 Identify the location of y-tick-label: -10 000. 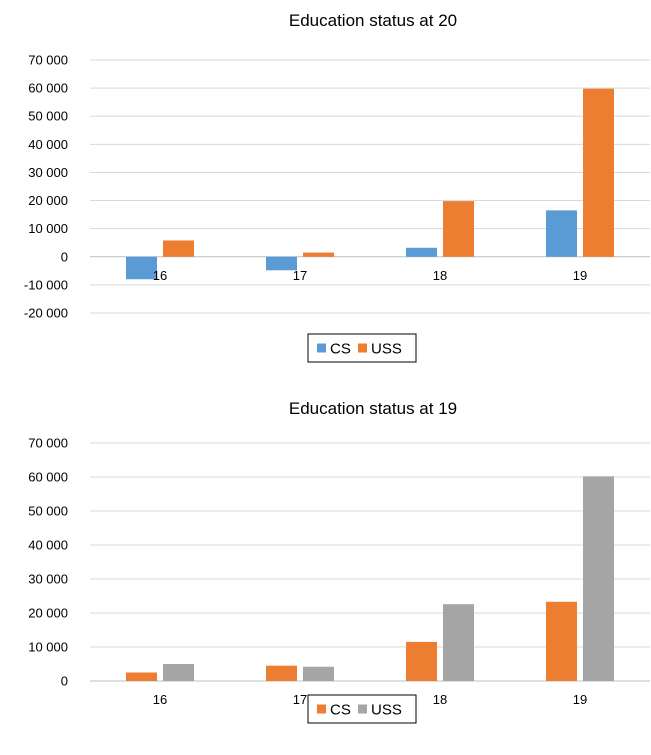
(46, 284).